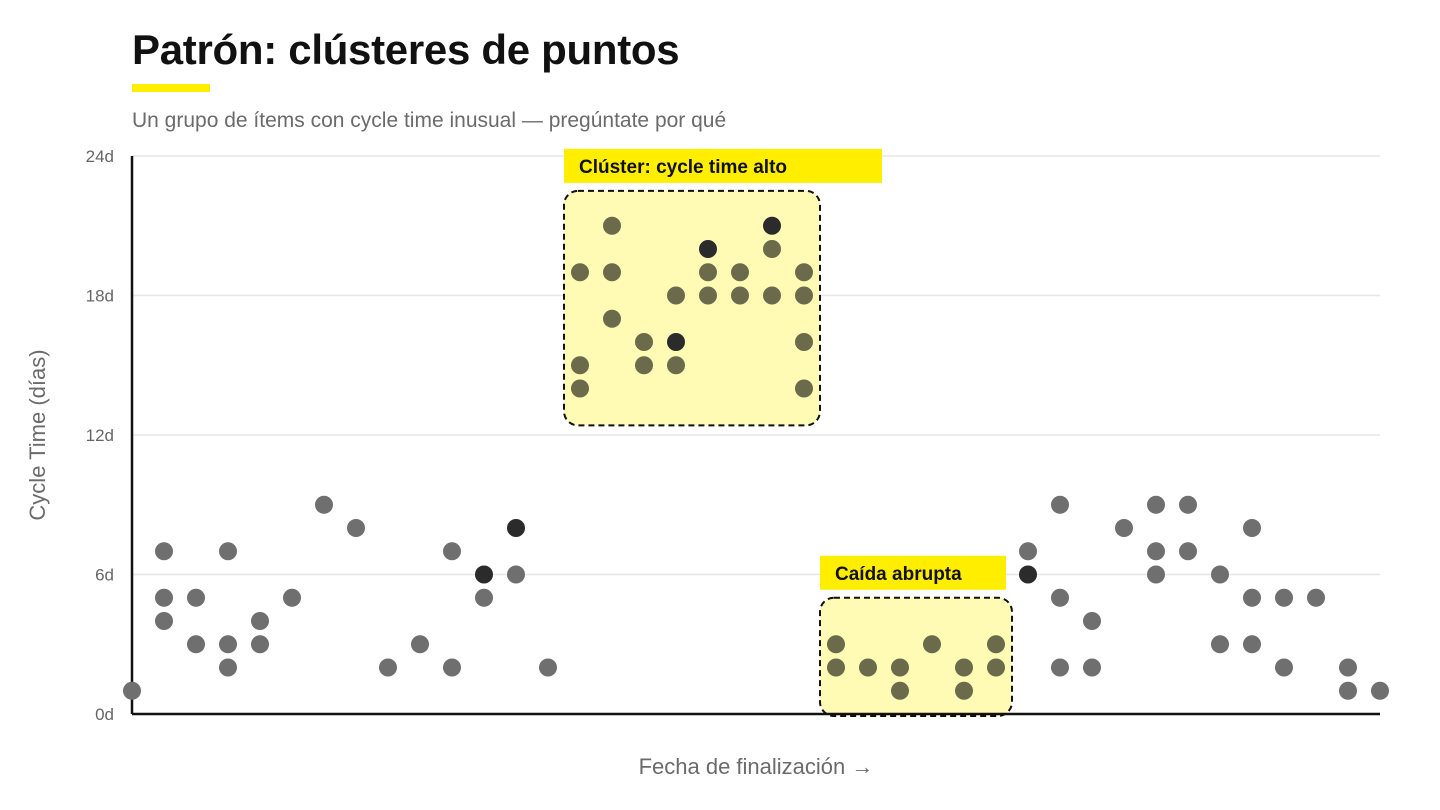 The height and width of the screenshot is (810, 1440). Describe the element at coordinates (756, 766) in the screenshot. I see `x-axis-label: Fecha de finalización →` at that location.